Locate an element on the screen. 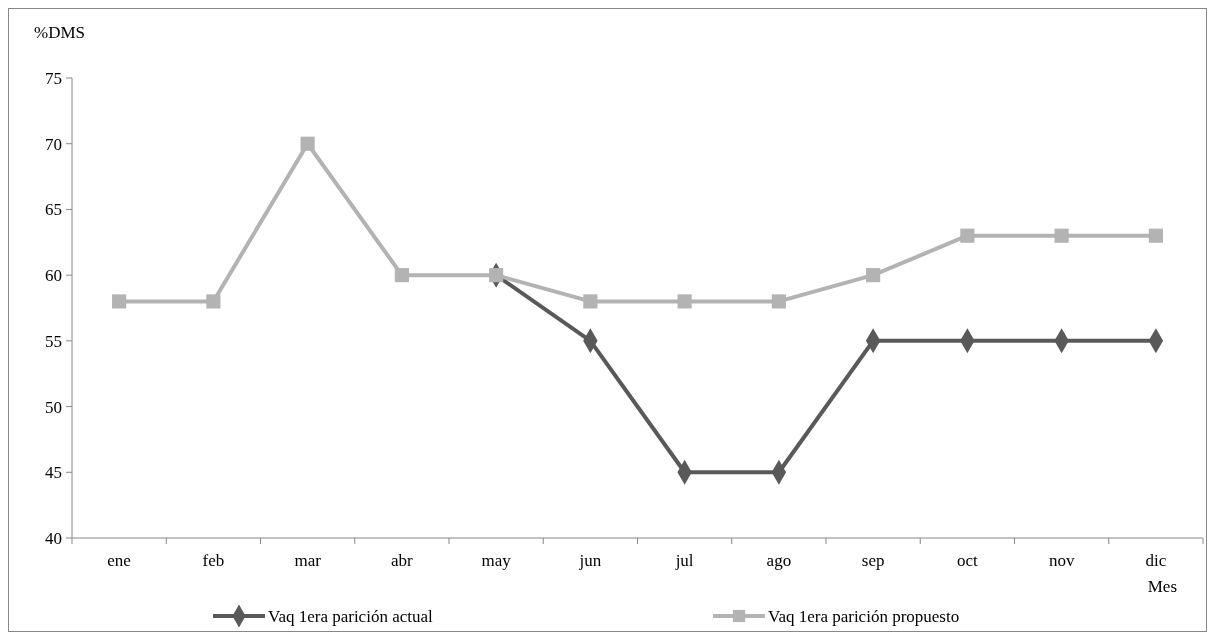  y-tick-label: 40 is located at coordinates (53, 538).